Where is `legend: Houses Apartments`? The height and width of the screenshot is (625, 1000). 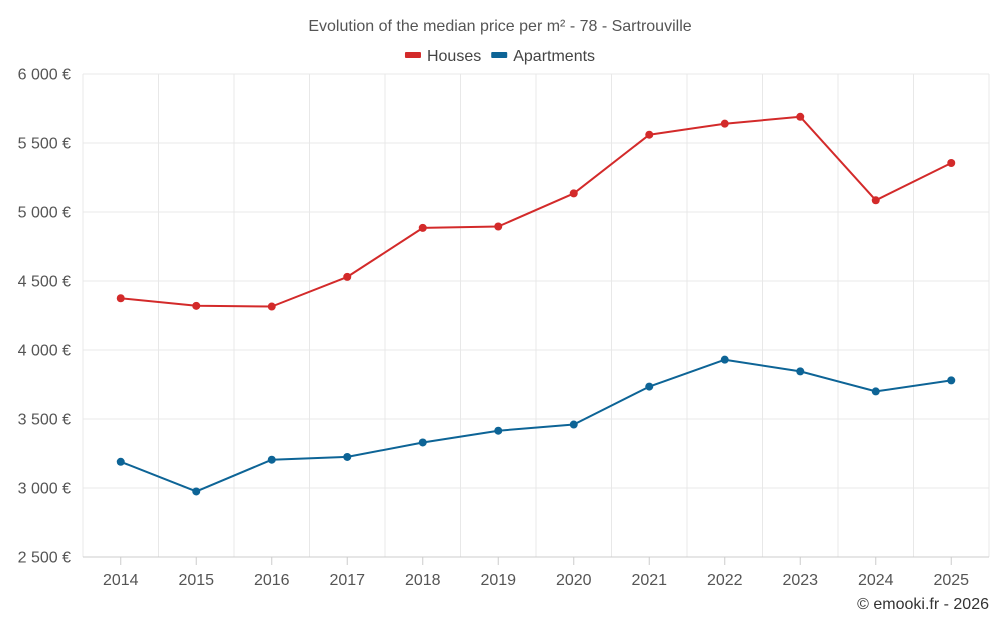
legend: Houses Apartments is located at coordinates (499, 56).